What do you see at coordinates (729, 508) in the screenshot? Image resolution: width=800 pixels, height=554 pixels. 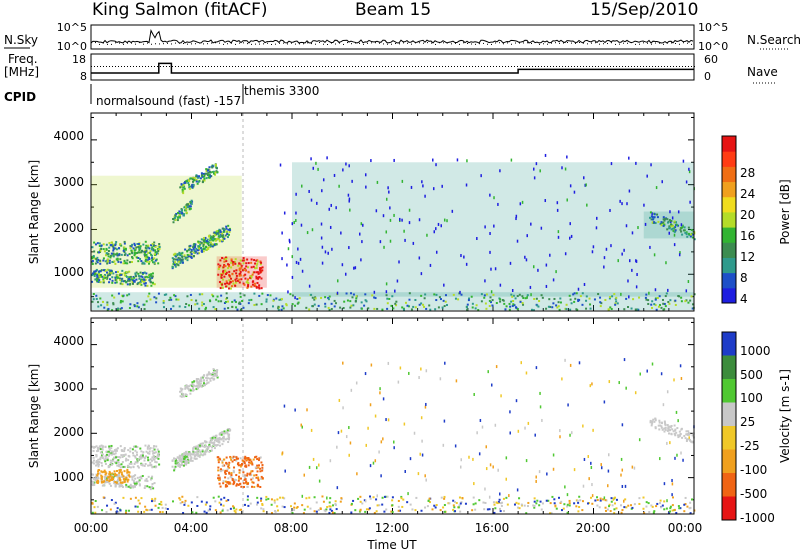 I see `vel-cbar-segment` at bounding box center [729, 508].